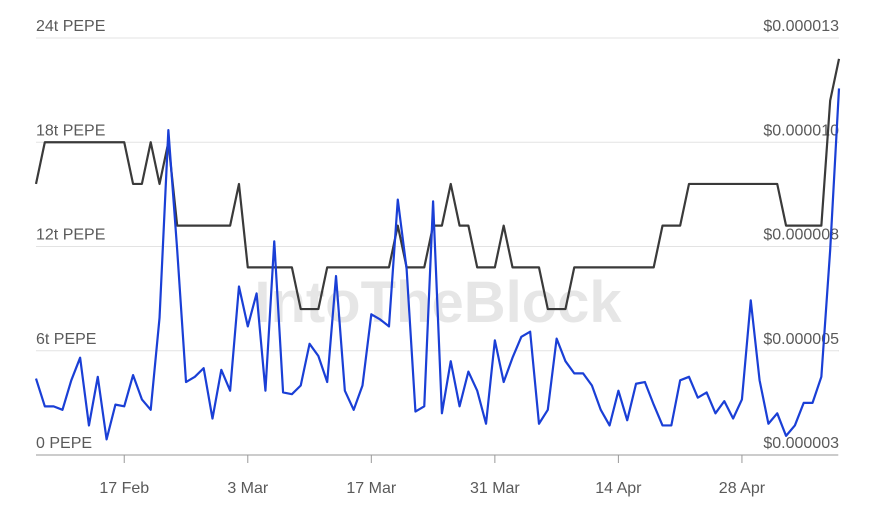 This screenshot has width=887, height=507. Describe the element at coordinates (248, 488) in the screenshot. I see `x-tick-label: 3 Mar` at that location.